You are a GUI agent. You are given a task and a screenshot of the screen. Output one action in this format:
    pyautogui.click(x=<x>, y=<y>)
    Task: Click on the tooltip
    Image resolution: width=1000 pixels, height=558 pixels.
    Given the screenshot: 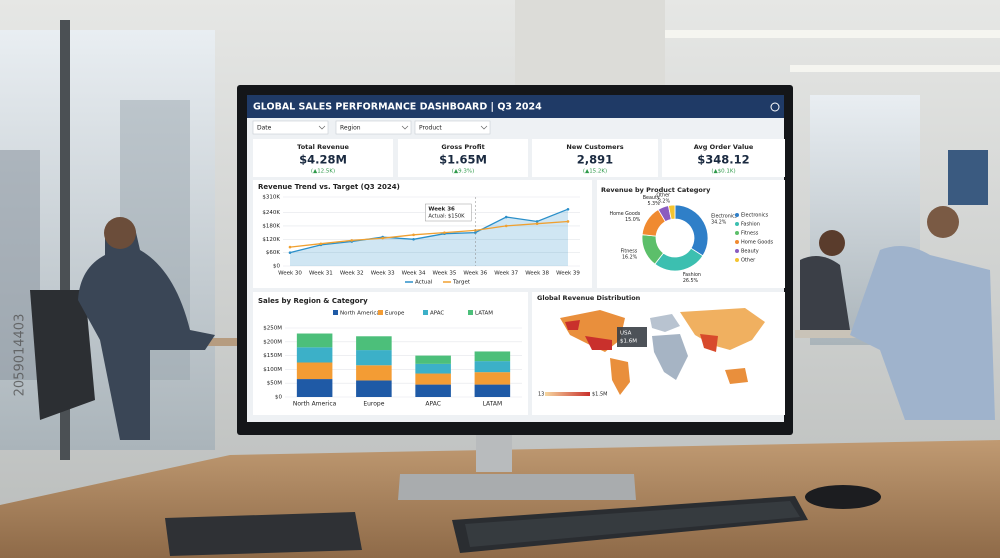 What is the action you would take?
    pyautogui.click(x=448, y=212)
    